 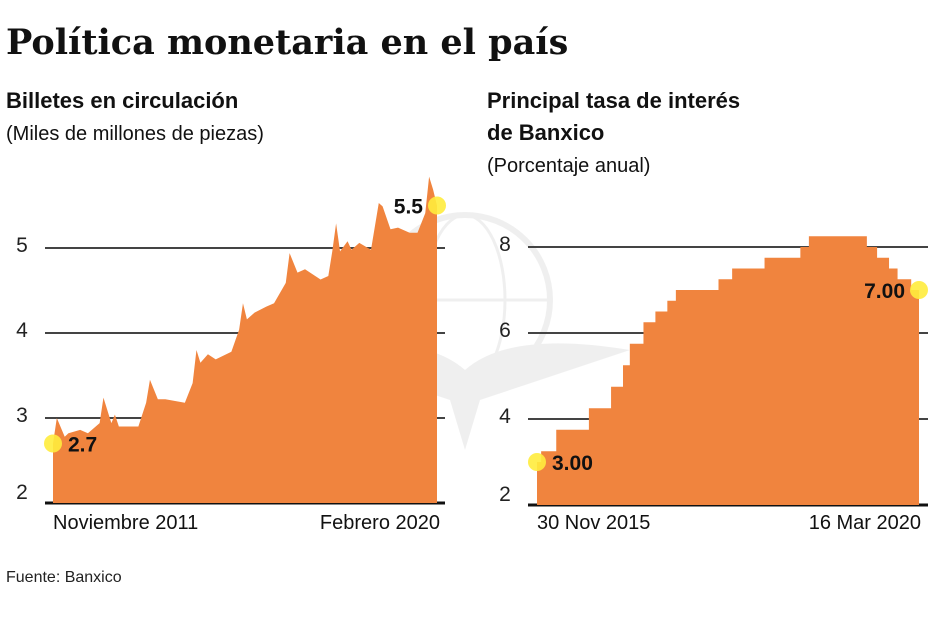 What do you see at coordinates (22, 245) in the screenshot?
I see `y-tick-label: 5` at bounding box center [22, 245].